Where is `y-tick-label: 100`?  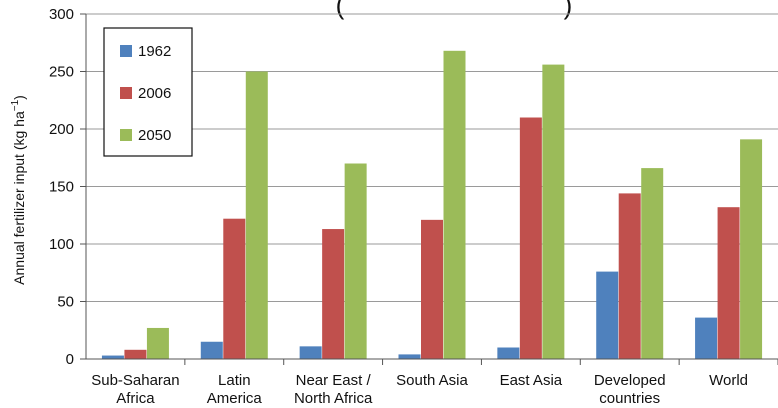
y-tick-label: 100 is located at coordinates (61, 244).